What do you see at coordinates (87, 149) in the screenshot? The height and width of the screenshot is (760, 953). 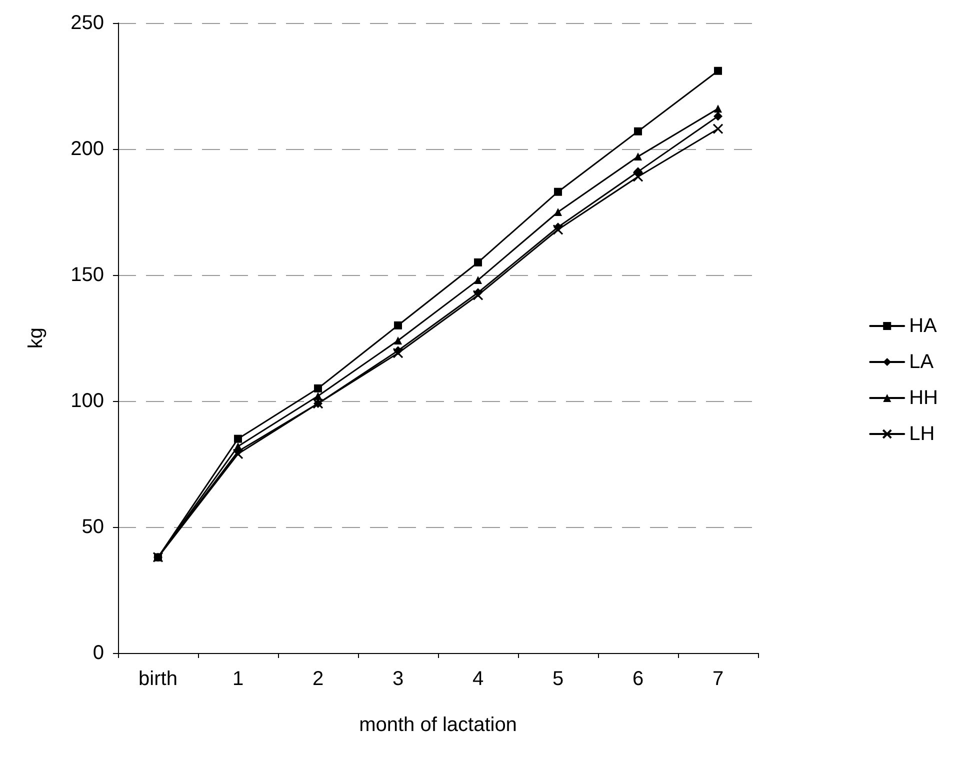 I see `y-tick-label: 200` at bounding box center [87, 149].